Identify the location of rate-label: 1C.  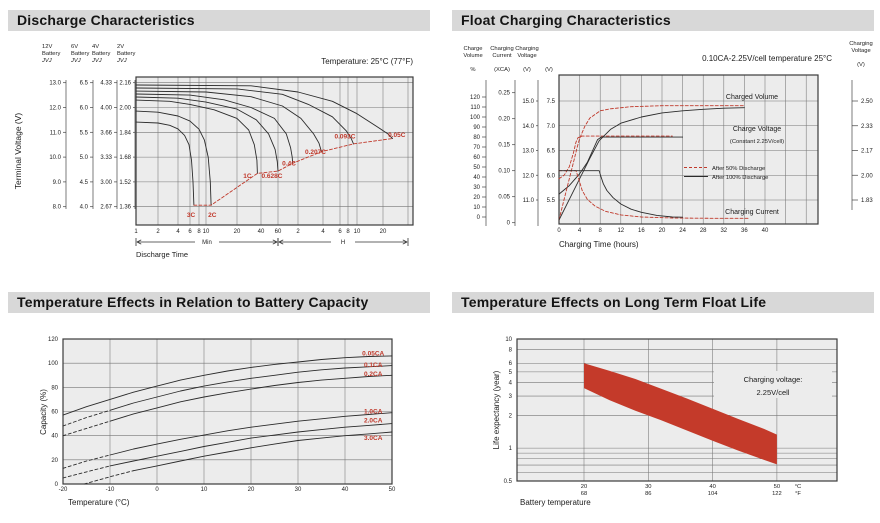
(247, 176).